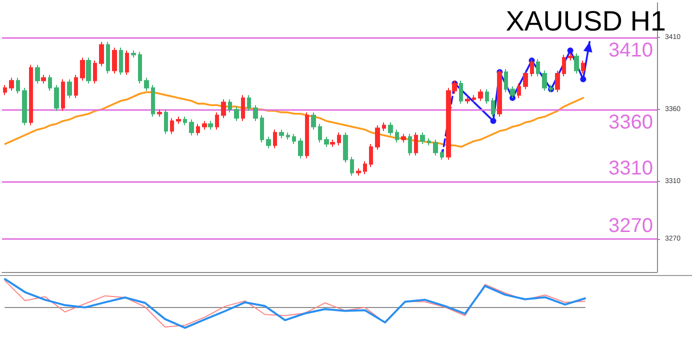  What do you see at coordinates (630, 51) in the screenshot?
I see `ref-line-label: 3410` at bounding box center [630, 51].